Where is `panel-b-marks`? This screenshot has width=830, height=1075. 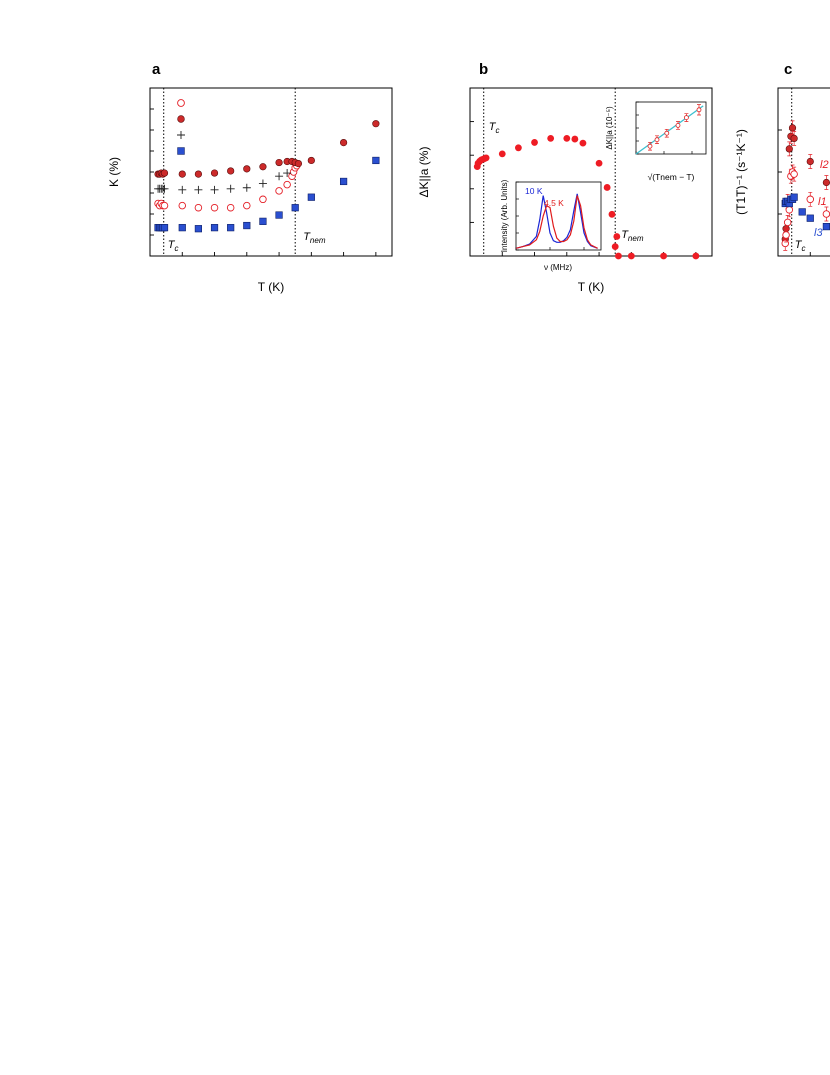
panel-b-marks is located at coordinates (586, 197).